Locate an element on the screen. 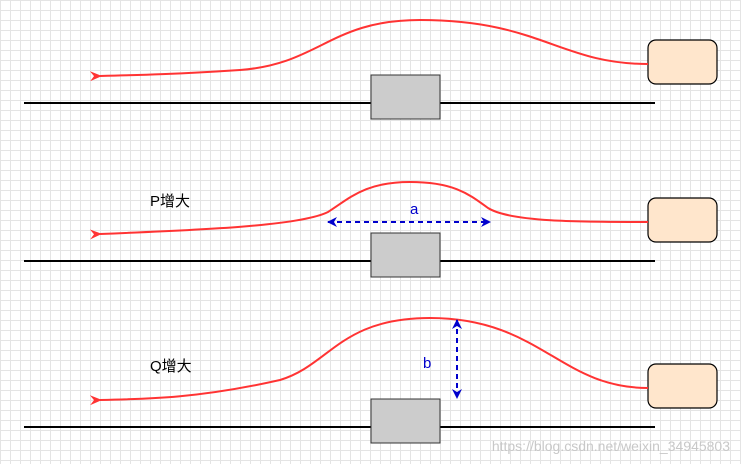 This screenshot has height=464, width=741. panel-label: Q增大 is located at coordinates (171, 366).